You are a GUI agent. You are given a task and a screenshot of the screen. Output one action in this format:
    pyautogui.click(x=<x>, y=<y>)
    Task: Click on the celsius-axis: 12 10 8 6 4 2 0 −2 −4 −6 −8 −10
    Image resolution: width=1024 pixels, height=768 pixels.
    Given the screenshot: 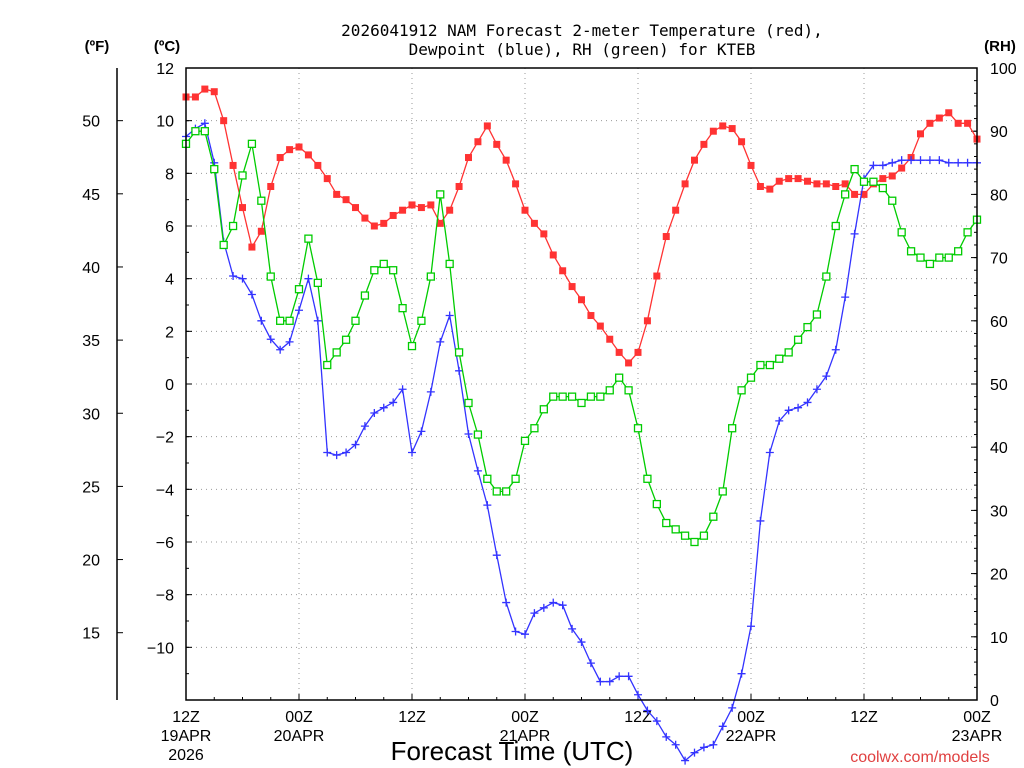 What is the action you would take?
    pyautogui.click(x=169, y=381)
    